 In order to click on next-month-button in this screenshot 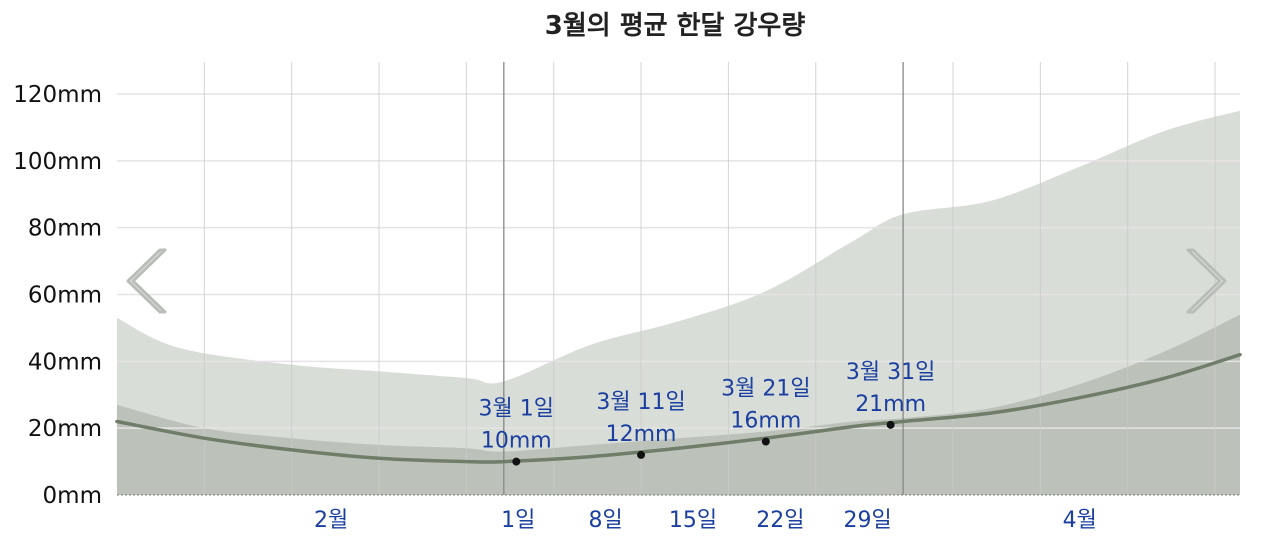, I will do `click(1205, 280)`.